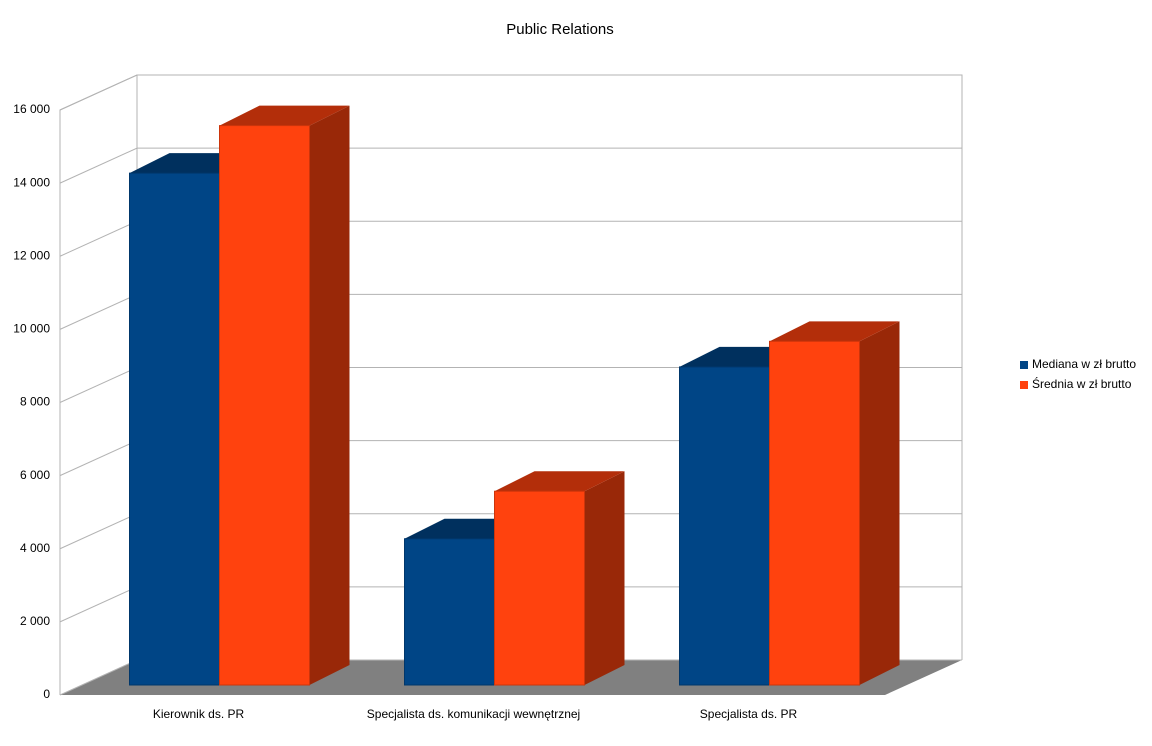 Image resolution: width=1152 pixels, height=746 pixels. What do you see at coordinates (35, 621) in the screenshot?
I see `y-tick-label: 2 000` at bounding box center [35, 621].